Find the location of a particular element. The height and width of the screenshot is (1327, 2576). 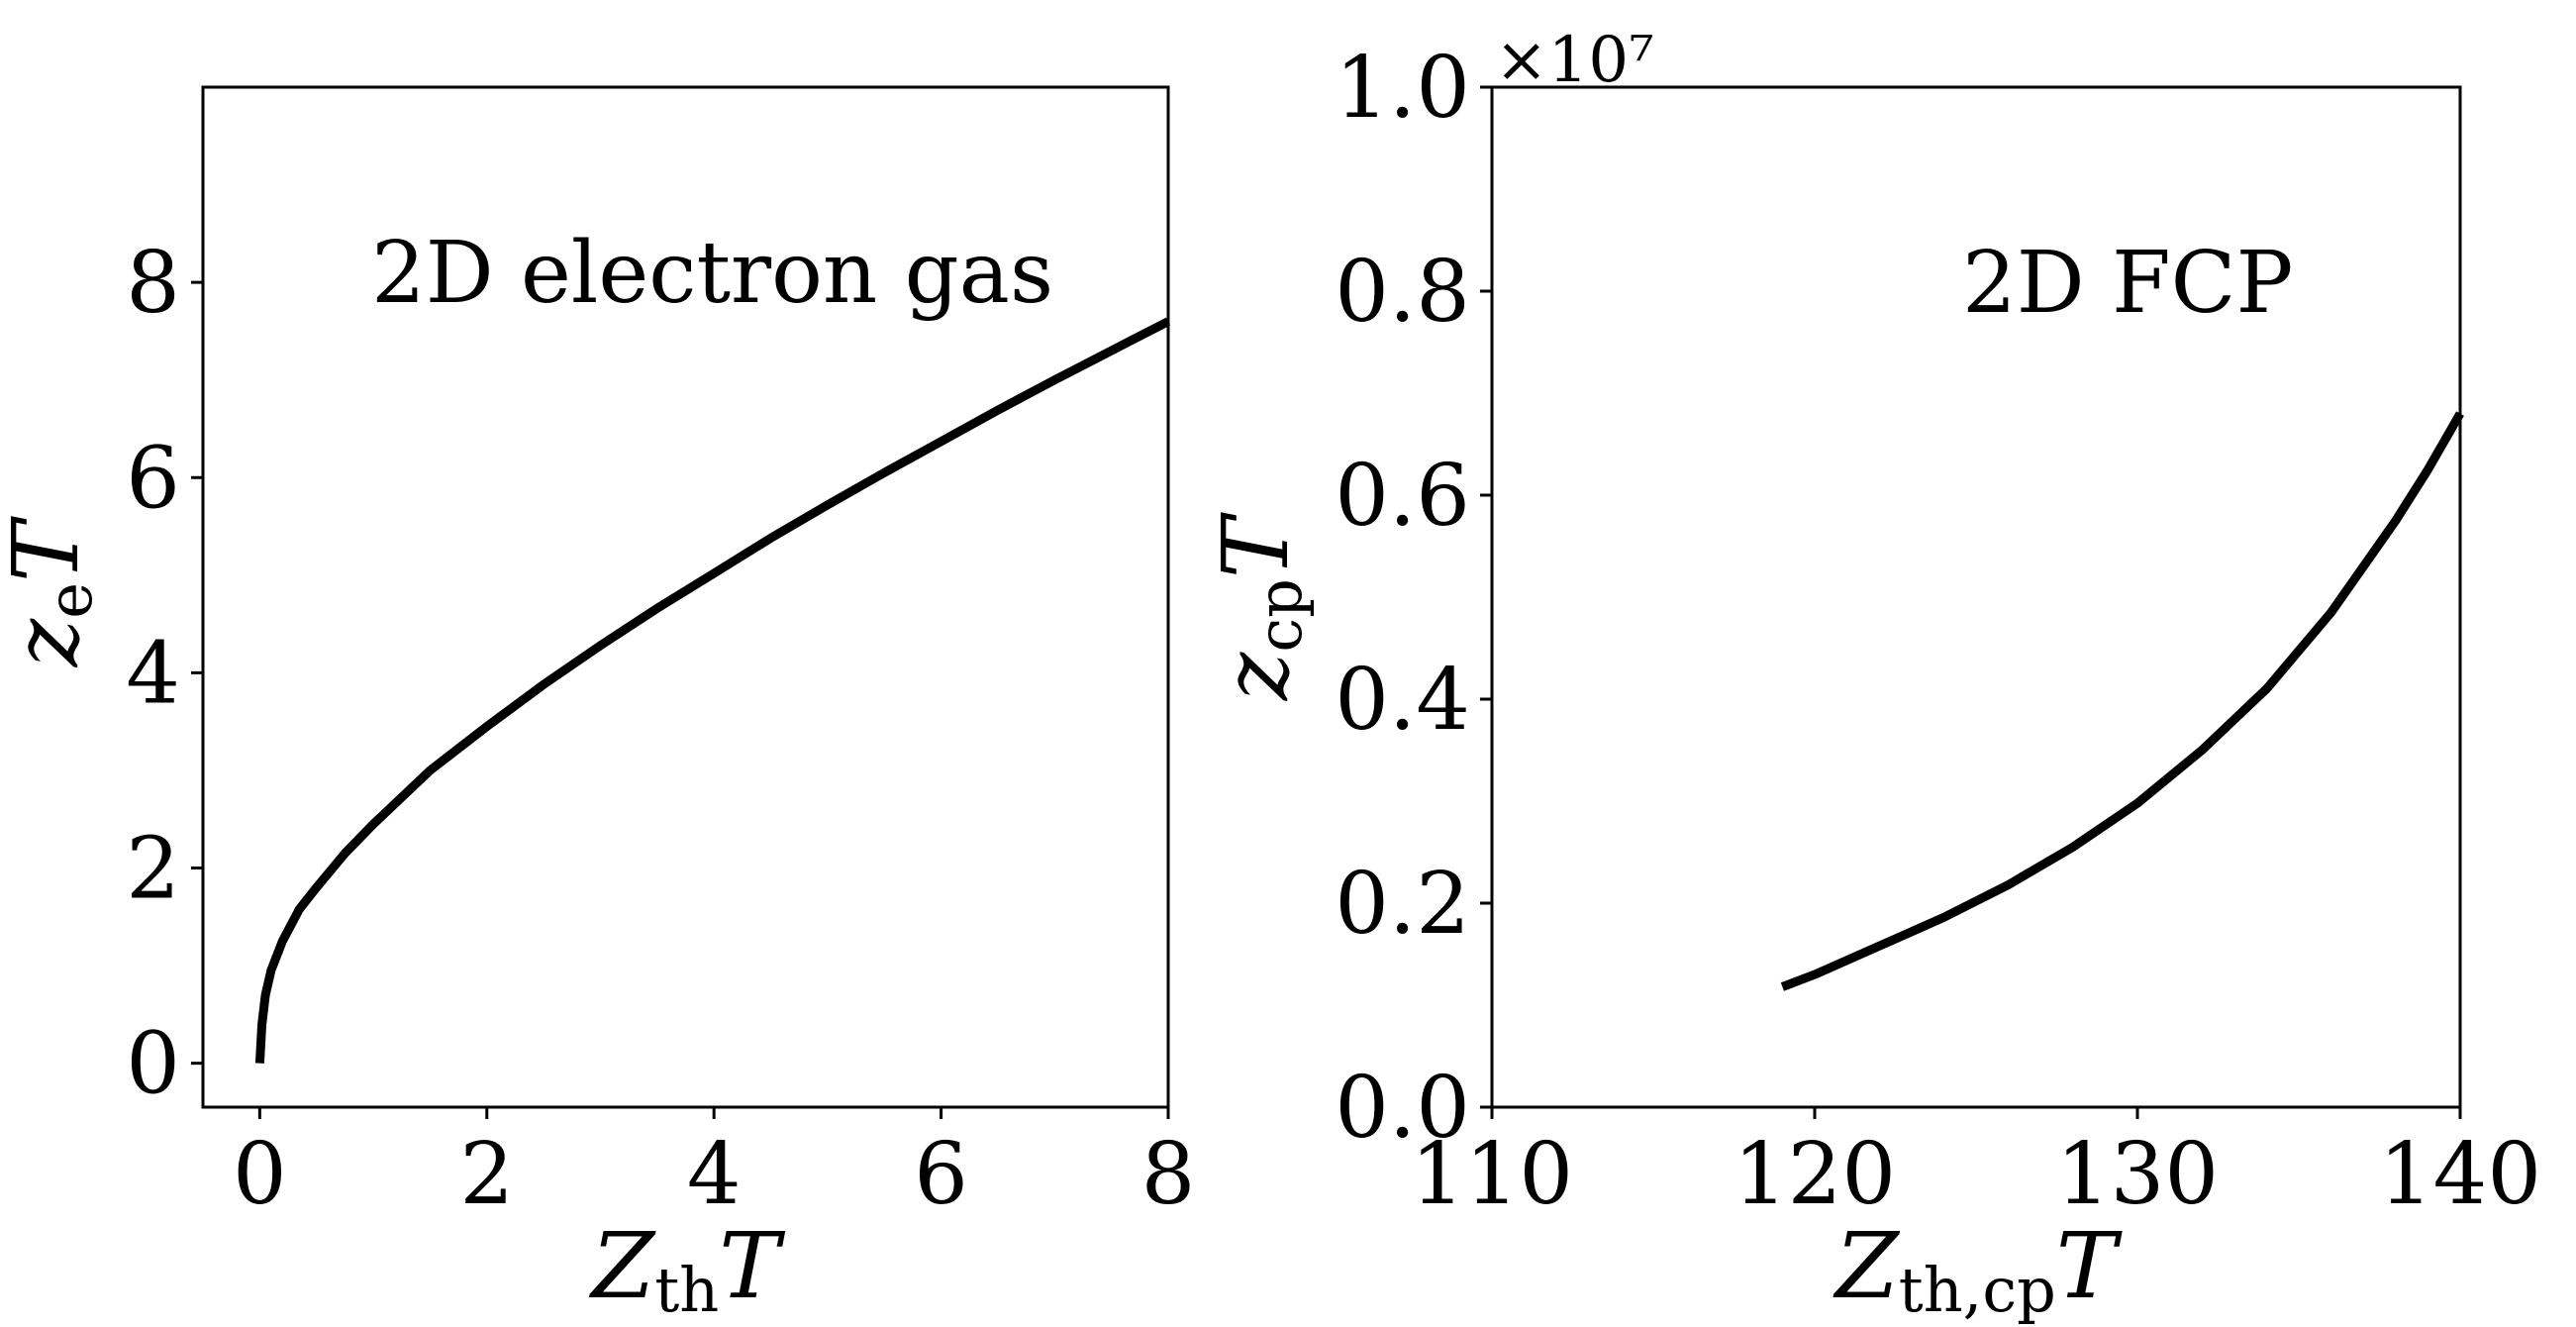

y-tick-label: 0.4 is located at coordinates (1403, 700).